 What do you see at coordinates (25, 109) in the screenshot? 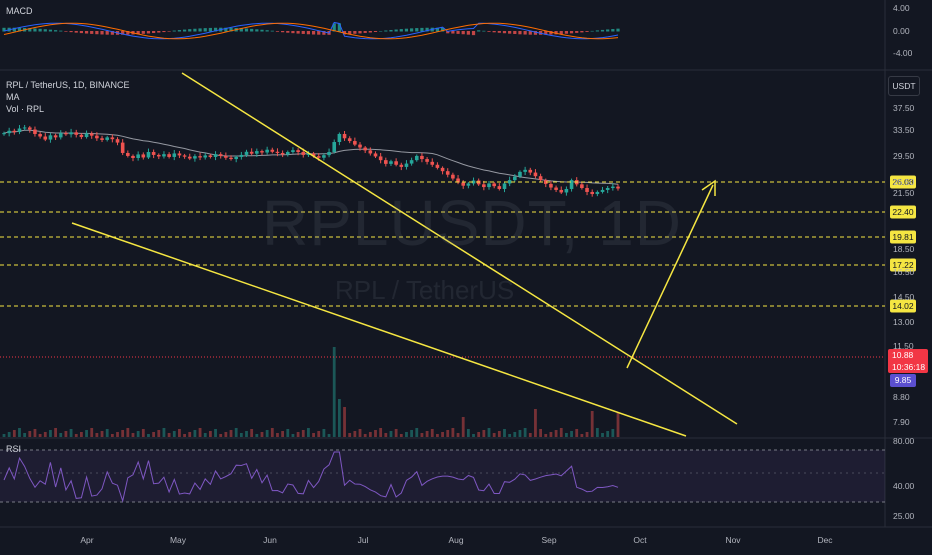
I see `volume-label: Vol · RPL` at bounding box center [25, 109].